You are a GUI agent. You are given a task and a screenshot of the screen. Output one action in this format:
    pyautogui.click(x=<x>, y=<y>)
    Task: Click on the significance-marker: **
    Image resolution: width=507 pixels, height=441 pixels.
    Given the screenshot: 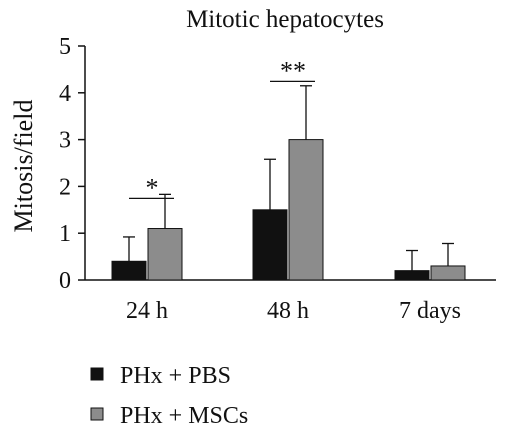 What is the action you would take?
    pyautogui.click(x=293, y=70)
    